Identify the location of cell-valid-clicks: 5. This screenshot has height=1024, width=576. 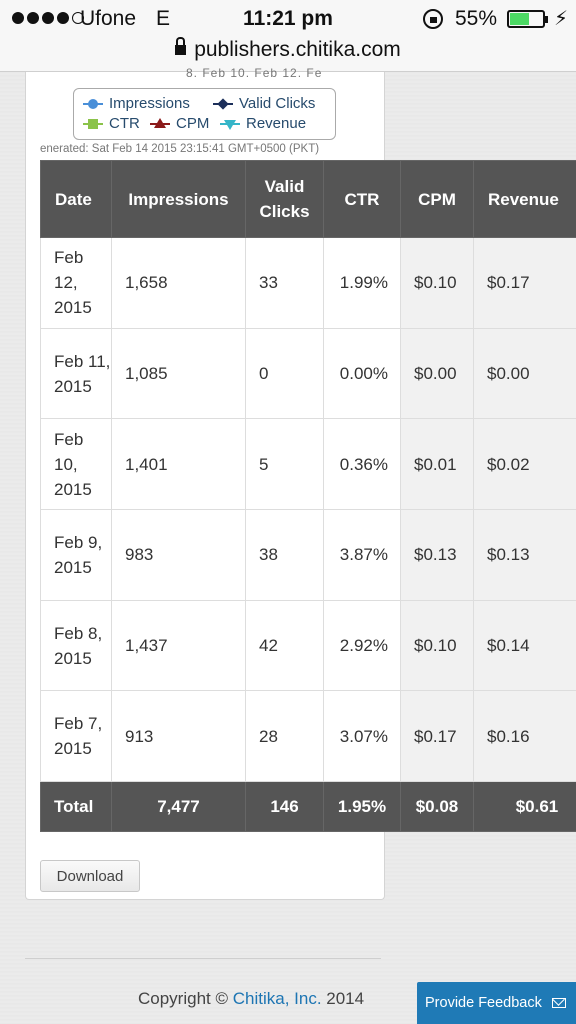
(284, 464).